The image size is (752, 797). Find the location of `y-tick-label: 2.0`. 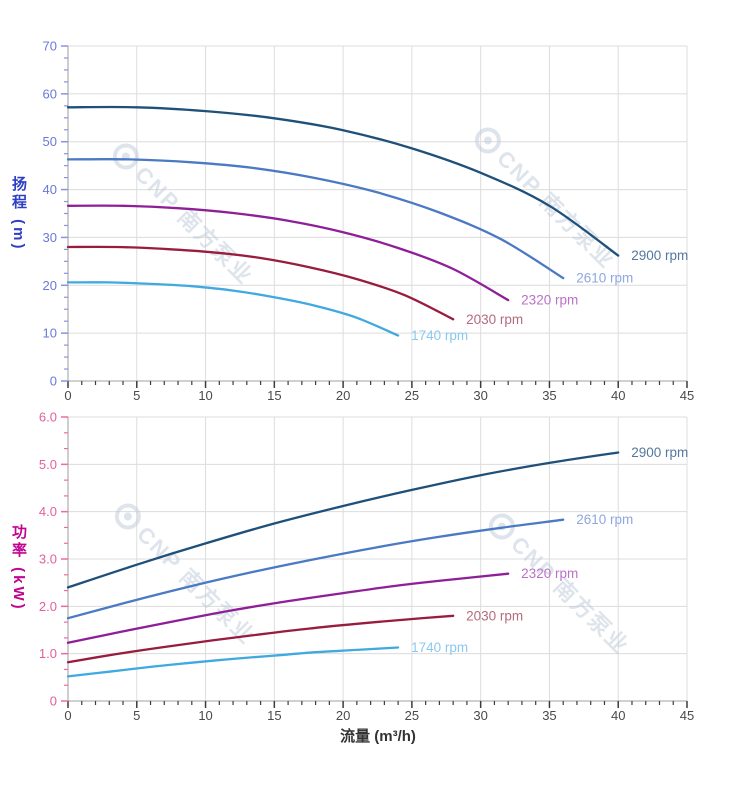

y-tick-label: 2.0 is located at coordinates (48, 606).